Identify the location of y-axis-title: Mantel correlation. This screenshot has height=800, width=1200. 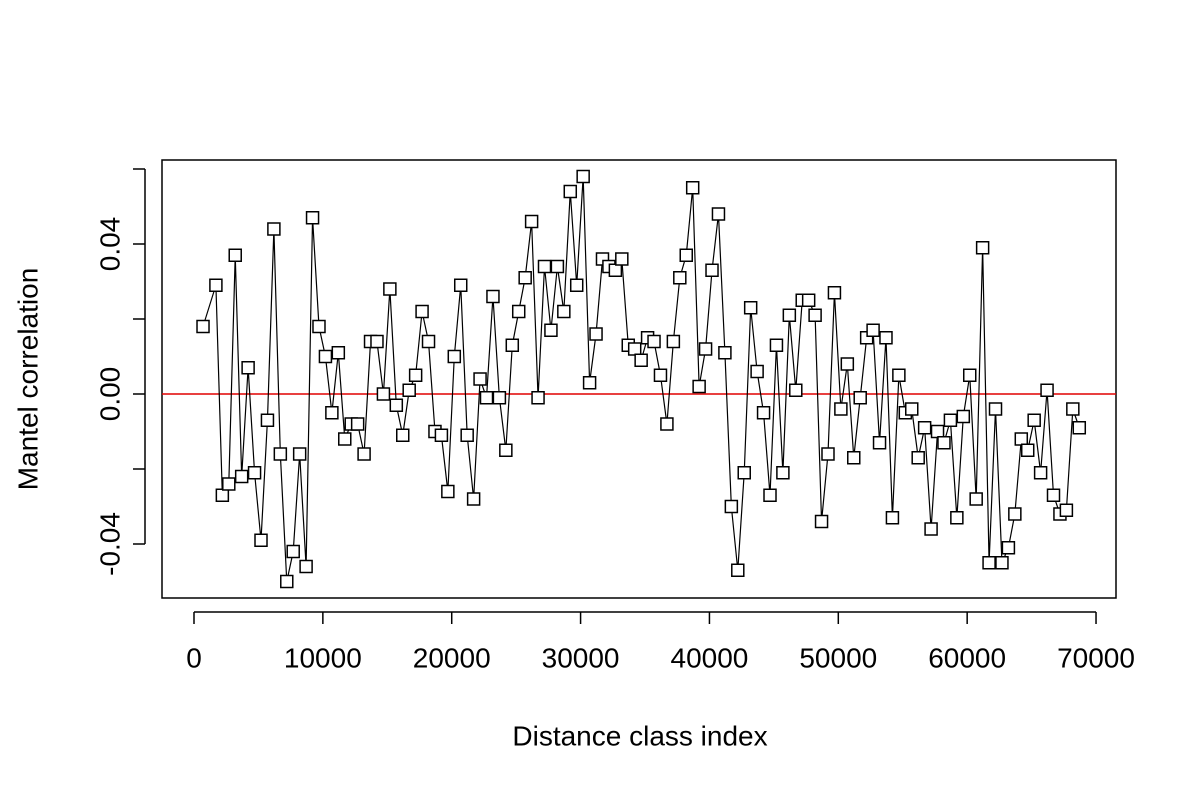
(27, 379).